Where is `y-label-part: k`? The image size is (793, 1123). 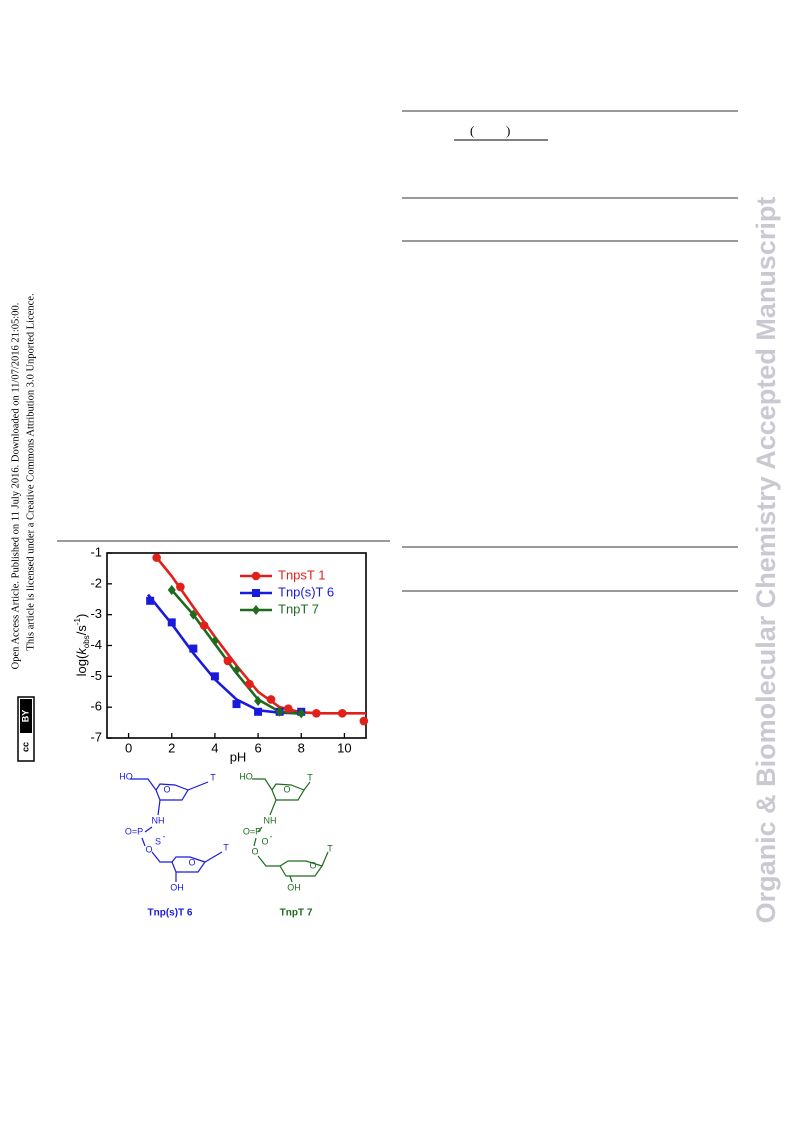
y-label-part: k is located at coordinates (81, 651).